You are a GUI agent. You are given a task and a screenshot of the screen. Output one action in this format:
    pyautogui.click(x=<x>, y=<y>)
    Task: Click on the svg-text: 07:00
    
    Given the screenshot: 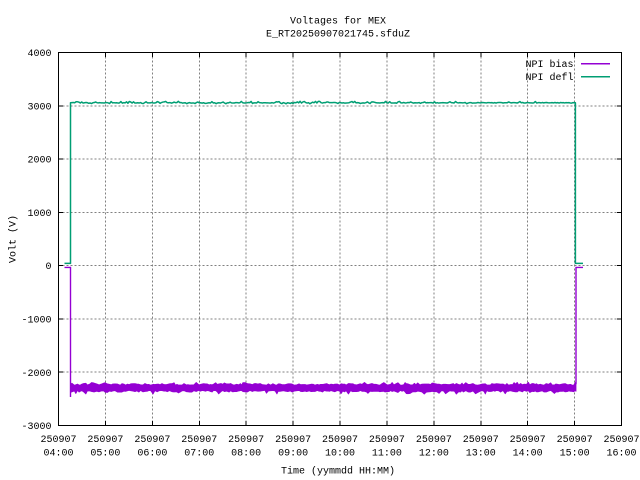 What is the action you would take?
    pyautogui.click(x=199, y=454)
    